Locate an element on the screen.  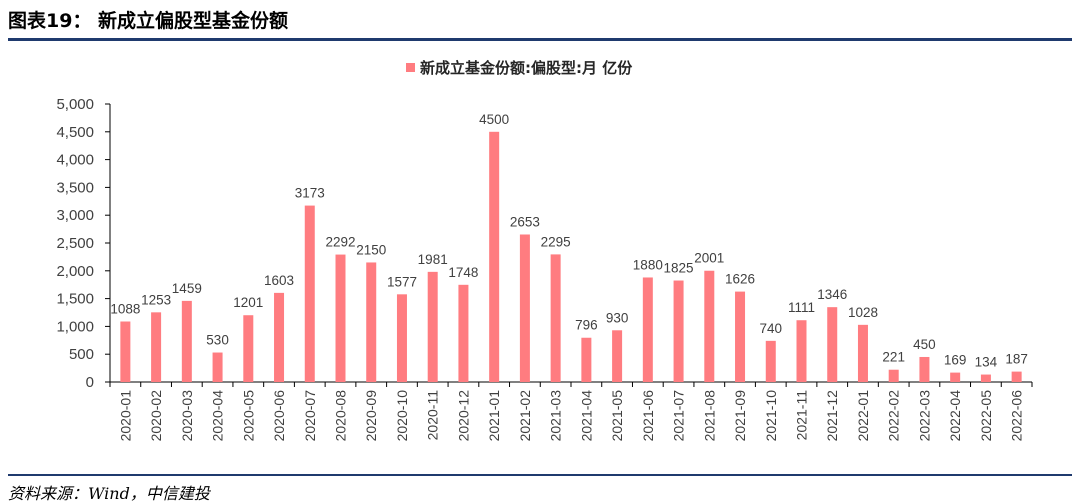
data-label: 1880 is located at coordinates (648, 264).